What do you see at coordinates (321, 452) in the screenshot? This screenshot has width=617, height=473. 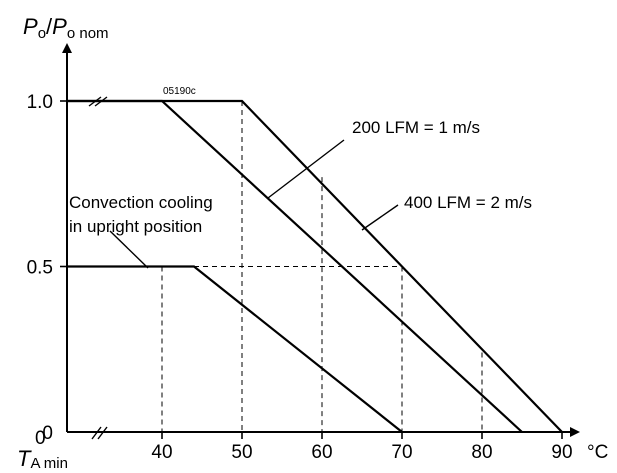 I see `x-tick-label-60: 60` at bounding box center [321, 452].